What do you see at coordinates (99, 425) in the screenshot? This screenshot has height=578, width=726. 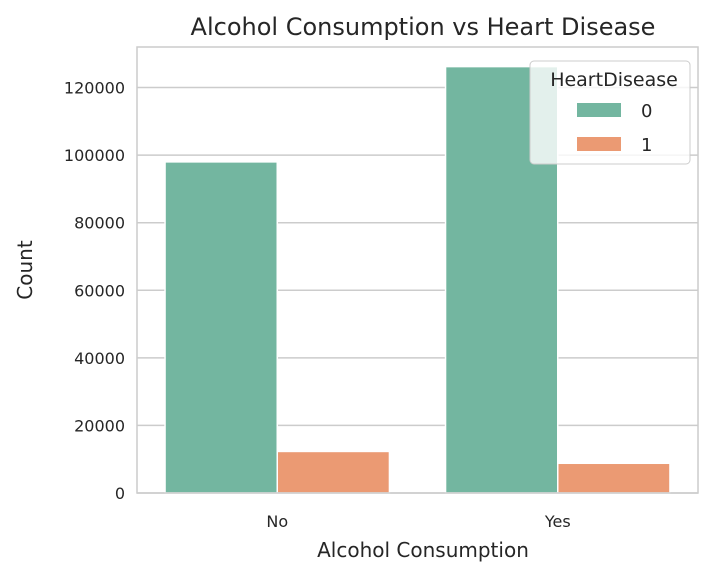 I see `y-tick-label-1: 20000` at bounding box center [99, 425].